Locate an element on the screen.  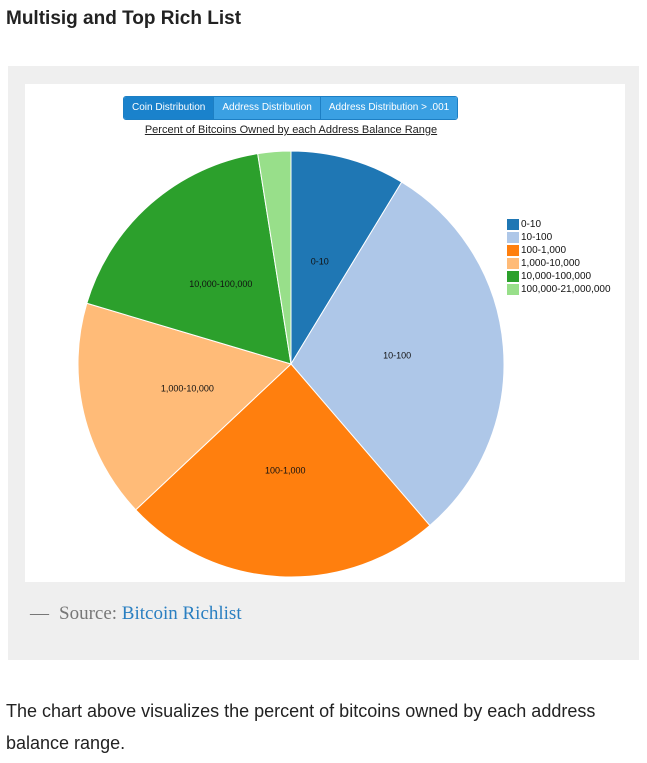
caption-prefix: Source: is located at coordinates (88, 613).